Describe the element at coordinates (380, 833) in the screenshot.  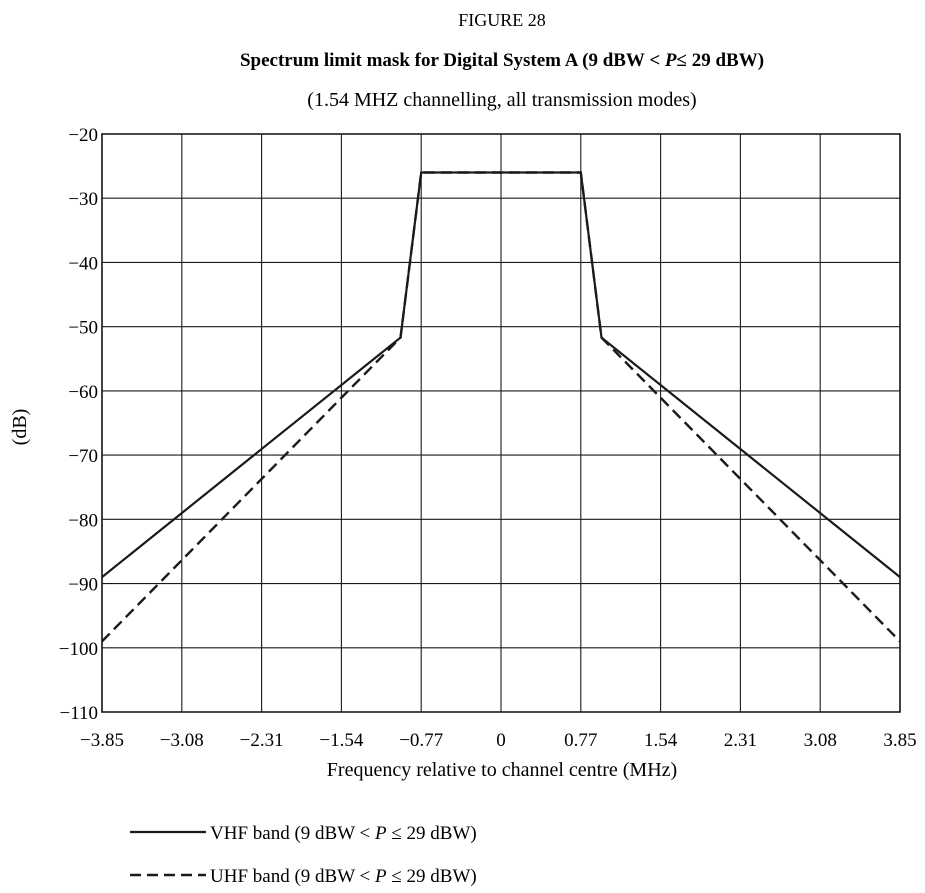
I see `legend-vhf-italic: P` at that location.